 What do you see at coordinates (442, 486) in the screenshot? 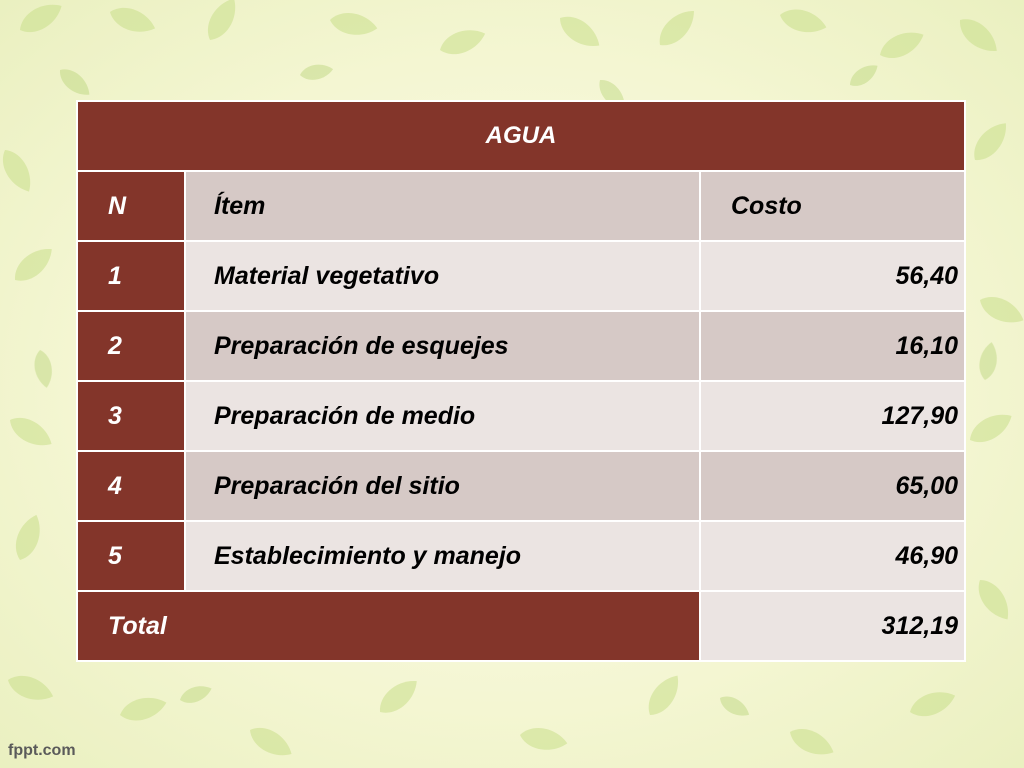
I see `row-item: Preparación del sitio` at bounding box center [442, 486].